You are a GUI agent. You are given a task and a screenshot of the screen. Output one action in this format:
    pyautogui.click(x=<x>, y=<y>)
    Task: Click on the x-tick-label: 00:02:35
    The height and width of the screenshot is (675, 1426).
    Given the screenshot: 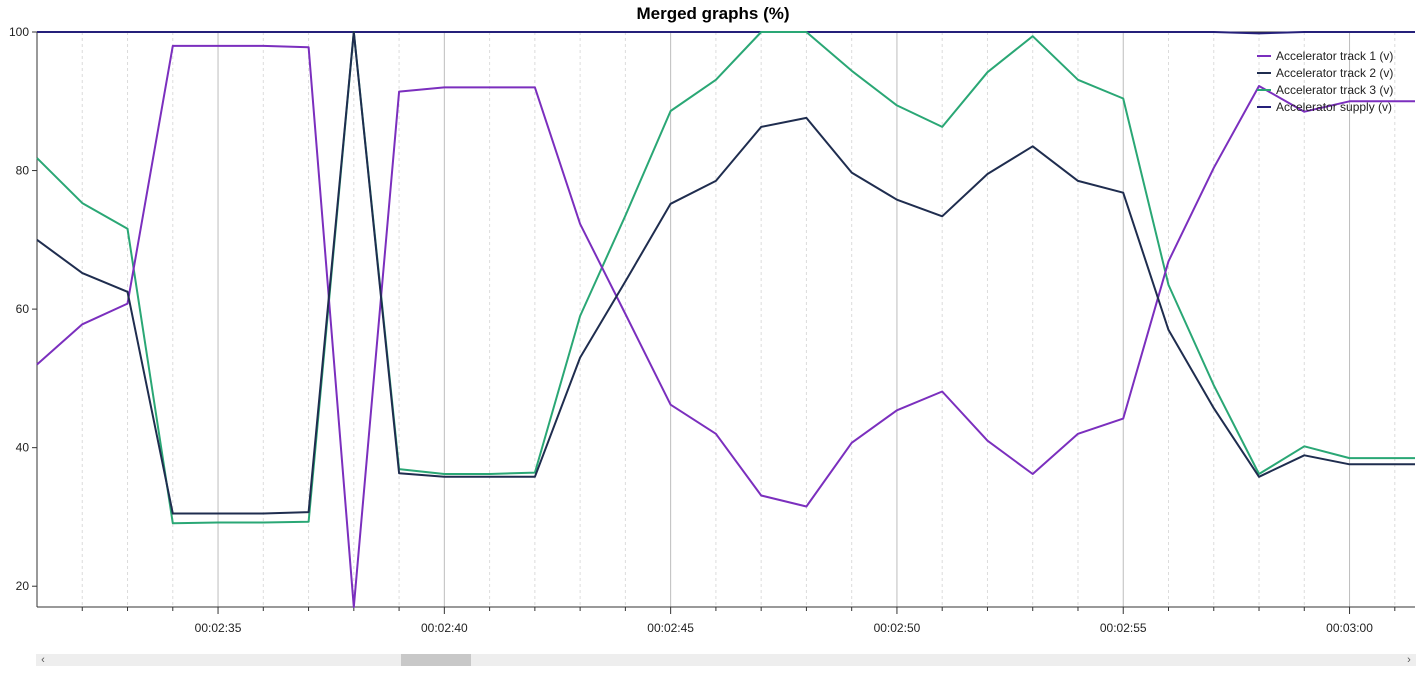 What is the action you would take?
    pyautogui.click(x=218, y=628)
    